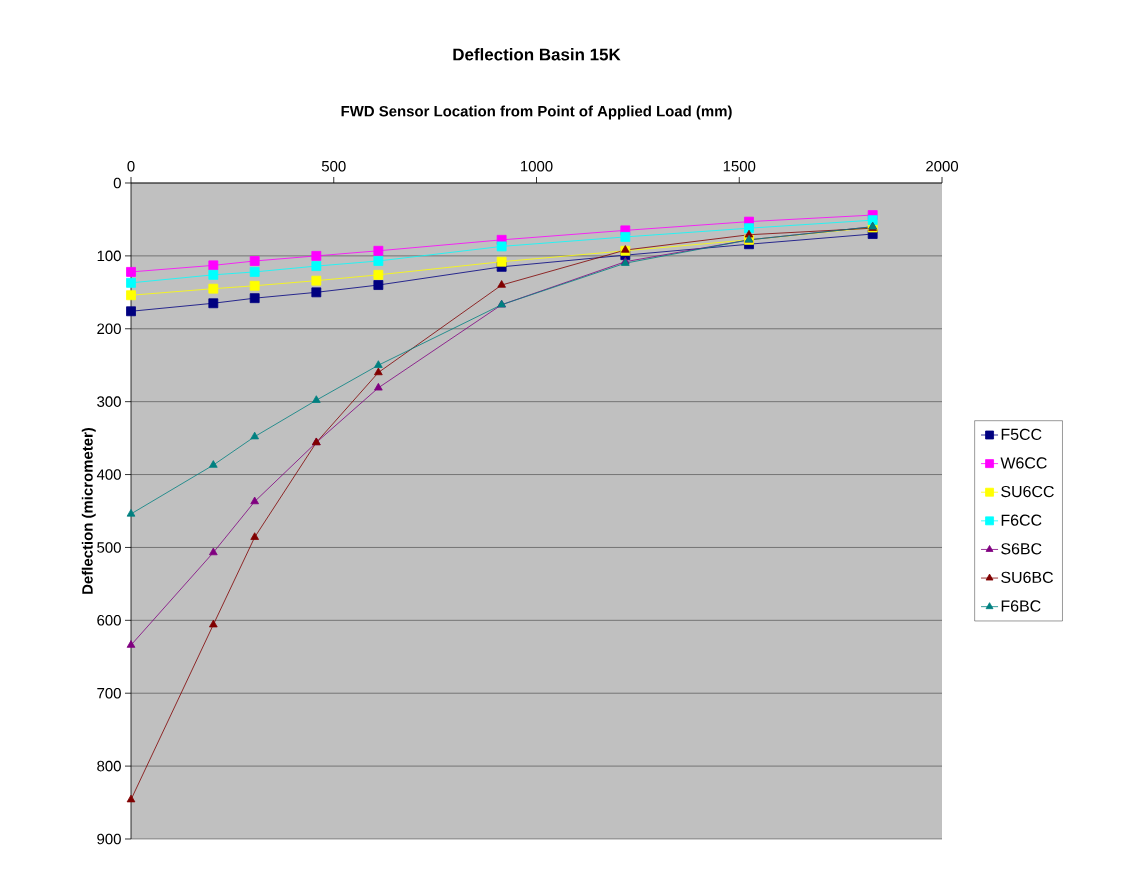  I want to click on x-tick-label: 1000, so click(537, 166).